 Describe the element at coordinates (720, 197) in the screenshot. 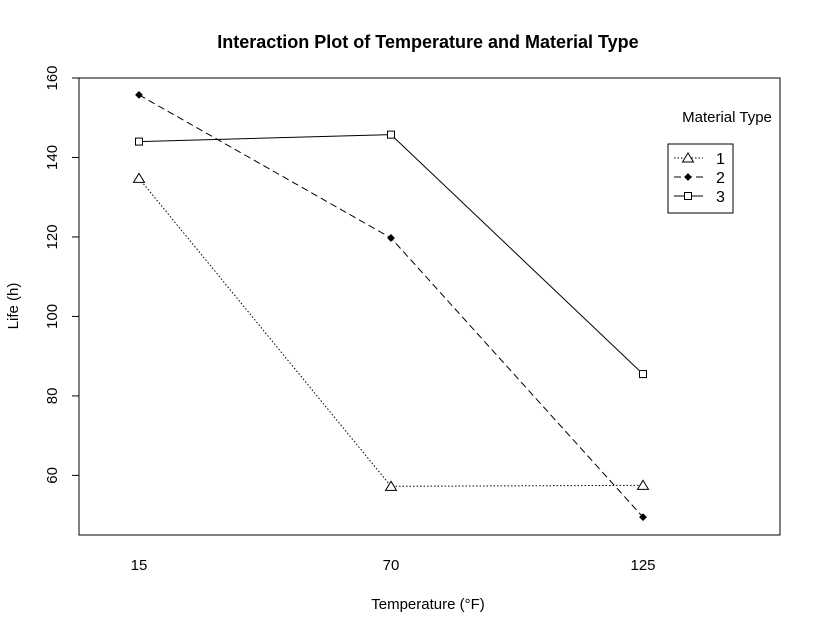

I see `legend-label: 3` at that location.